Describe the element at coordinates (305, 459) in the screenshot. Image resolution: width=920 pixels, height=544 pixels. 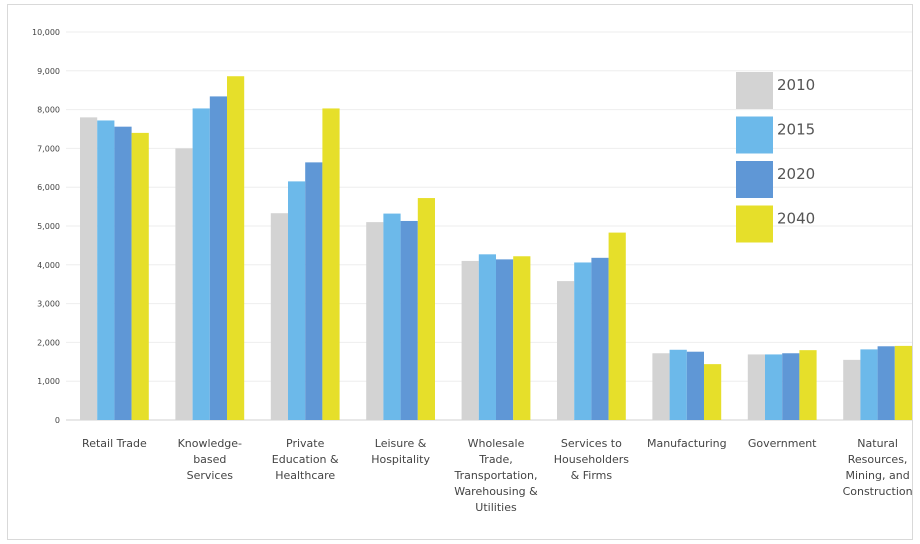
I see `x-tick-label: Private Education & Healthcare` at that location.